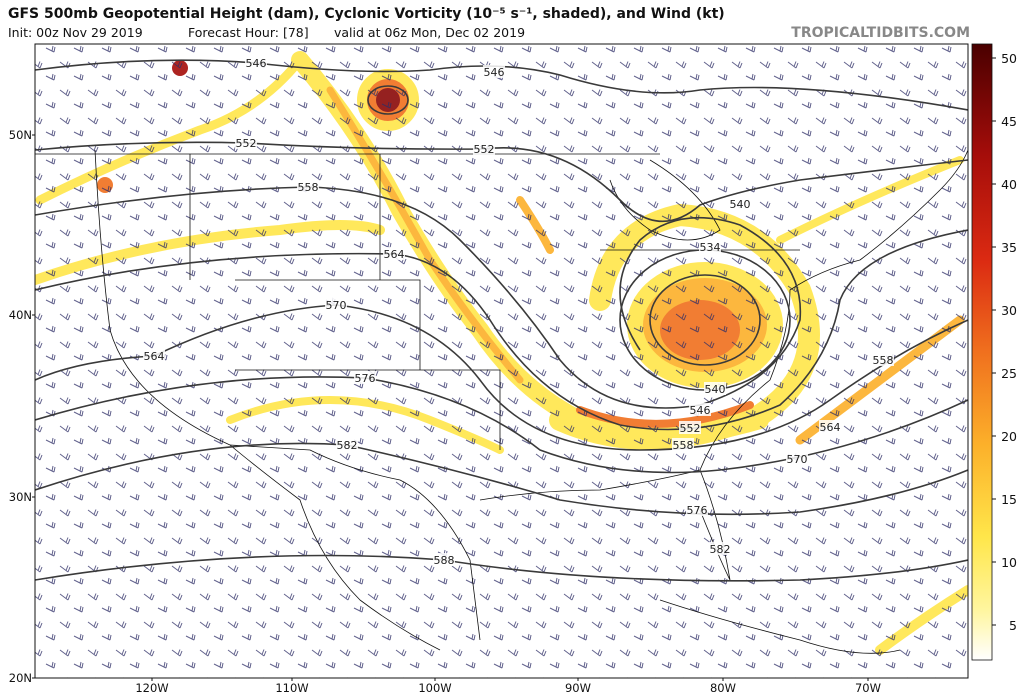 This screenshot has height=696, width=1024. Describe the element at coordinates (880, 33) in the screenshot. I see `site-name: TROPICALTIDBITS.COM` at that location.